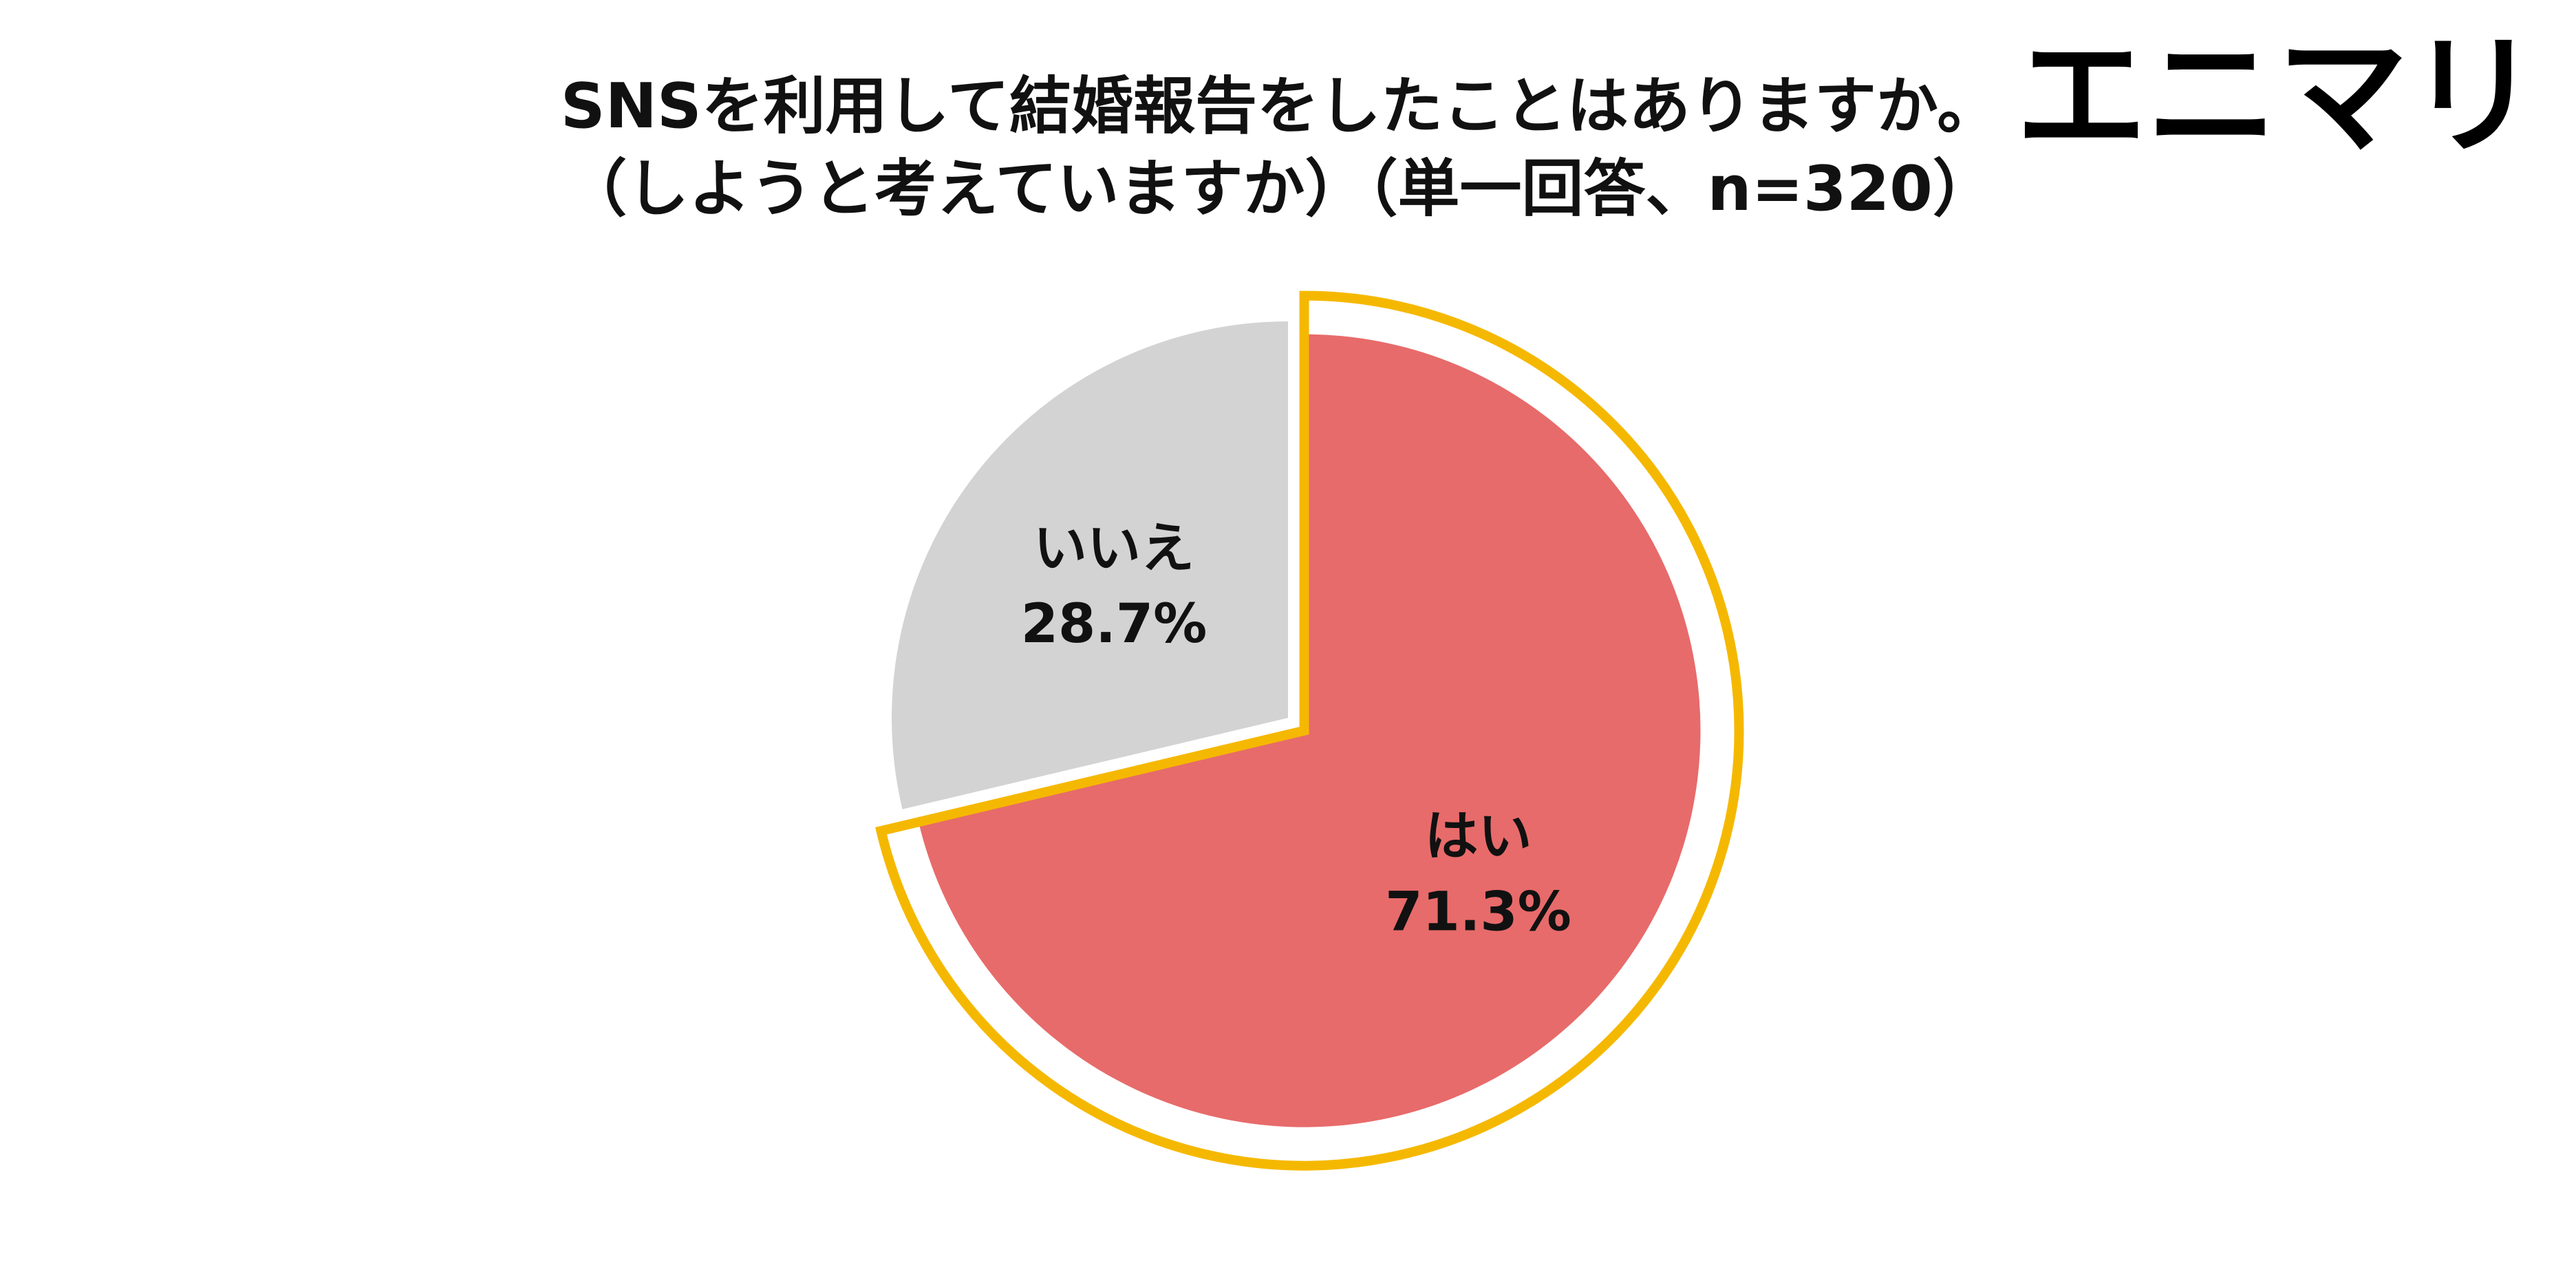 The width and height of the screenshot is (2576, 1274). Describe the element at coordinates (2277, 96) in the screenshot. I see `brand-logo: エニマリ` at that location.